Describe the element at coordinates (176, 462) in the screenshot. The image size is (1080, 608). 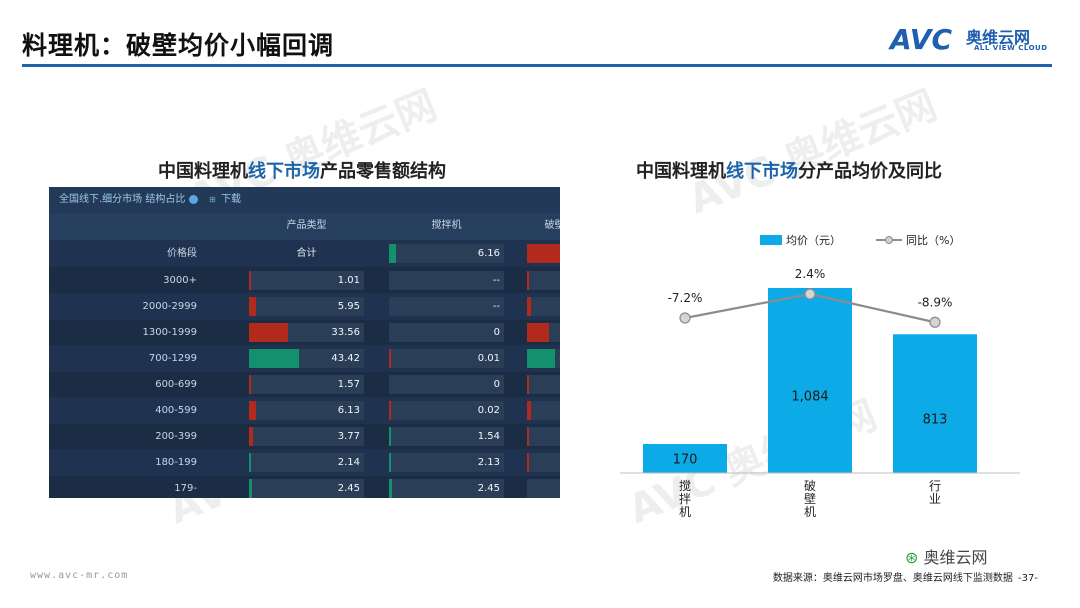
I see `price-band-label: 180-199` at that location.